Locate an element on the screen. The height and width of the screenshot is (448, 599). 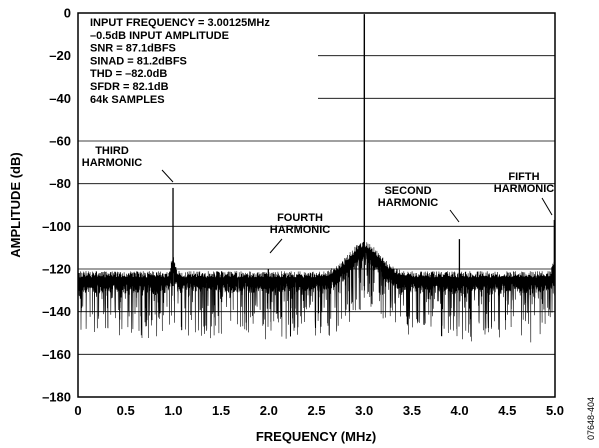
harmonic-label: SECOND is located at coordinates (407, 191).